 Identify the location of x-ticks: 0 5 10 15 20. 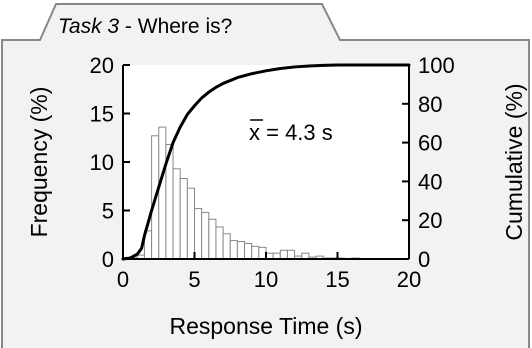
(269, 272).